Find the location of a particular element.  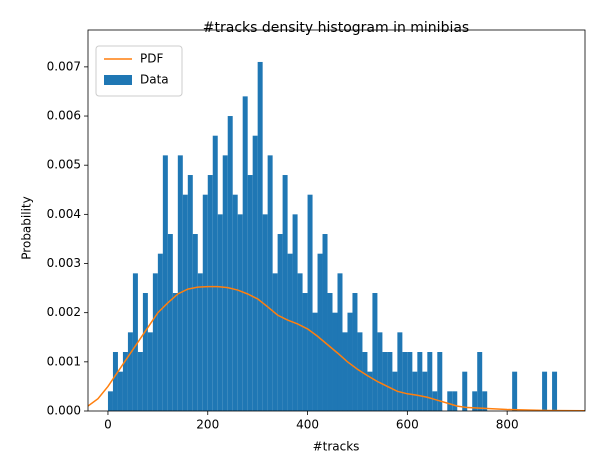

legend-box is located at coordinates (139, 71).